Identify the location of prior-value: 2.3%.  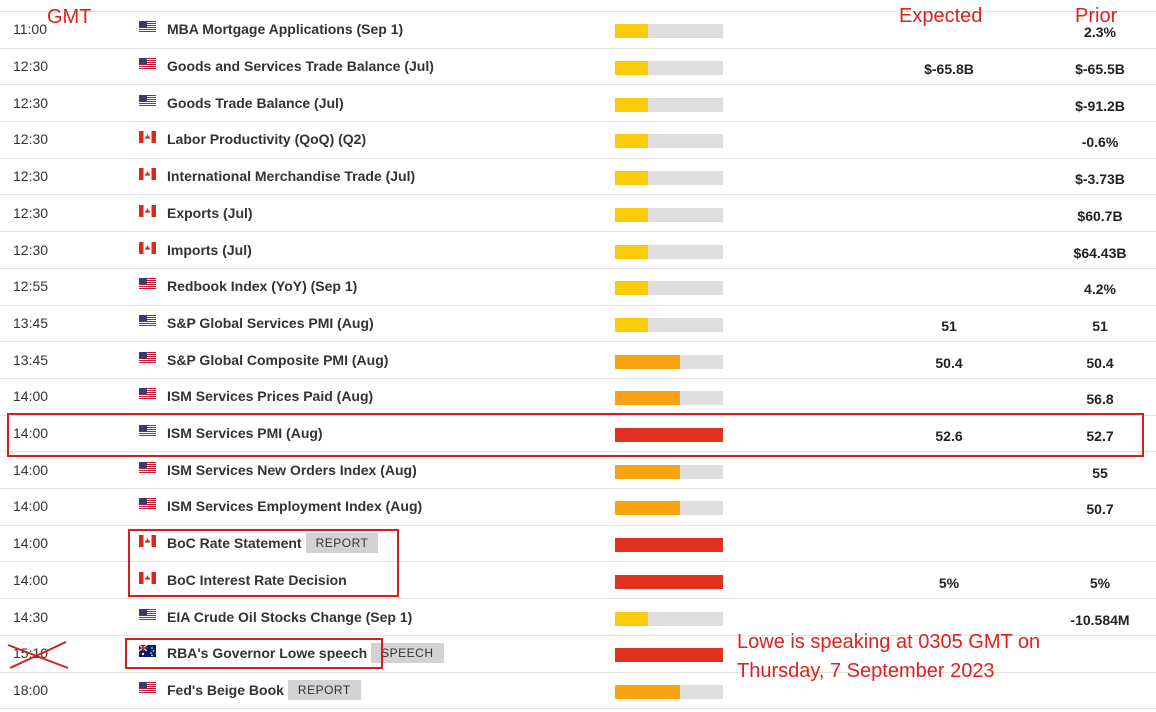
(1100, 32).